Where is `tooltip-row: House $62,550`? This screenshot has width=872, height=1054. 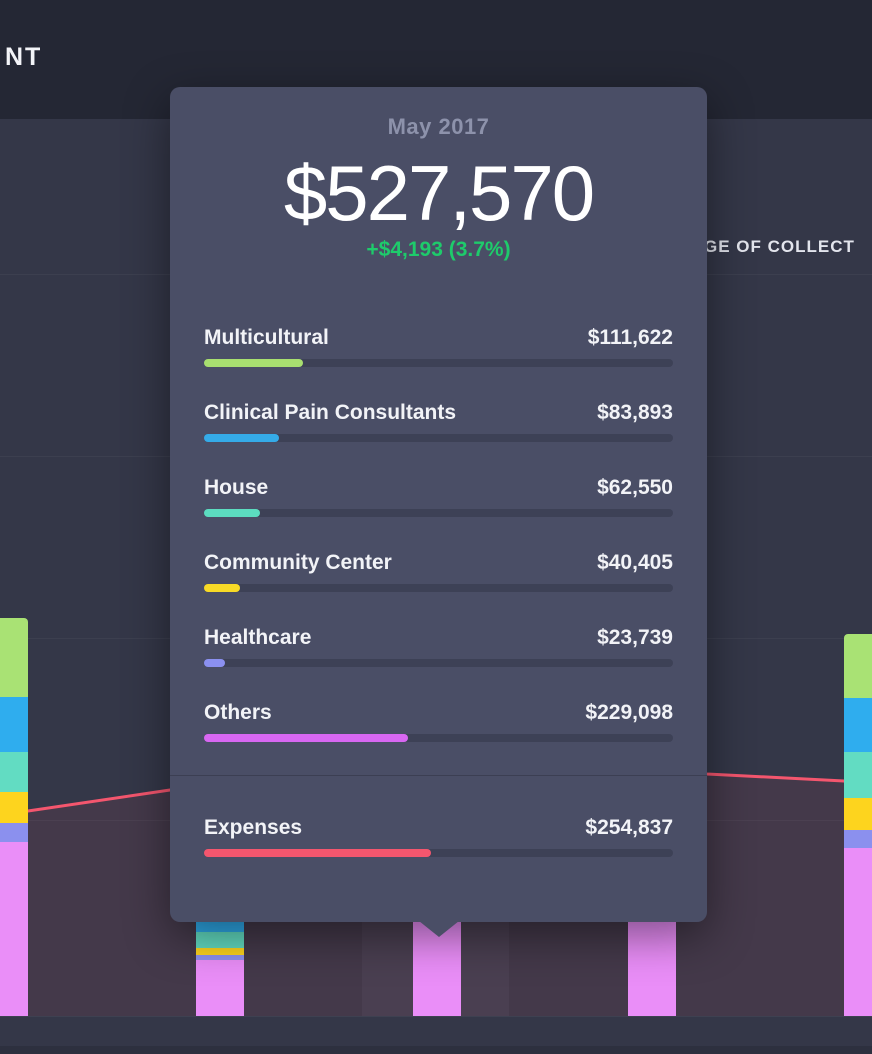 tooltip-row: House $62,550 is located at coordinates (438, 496).